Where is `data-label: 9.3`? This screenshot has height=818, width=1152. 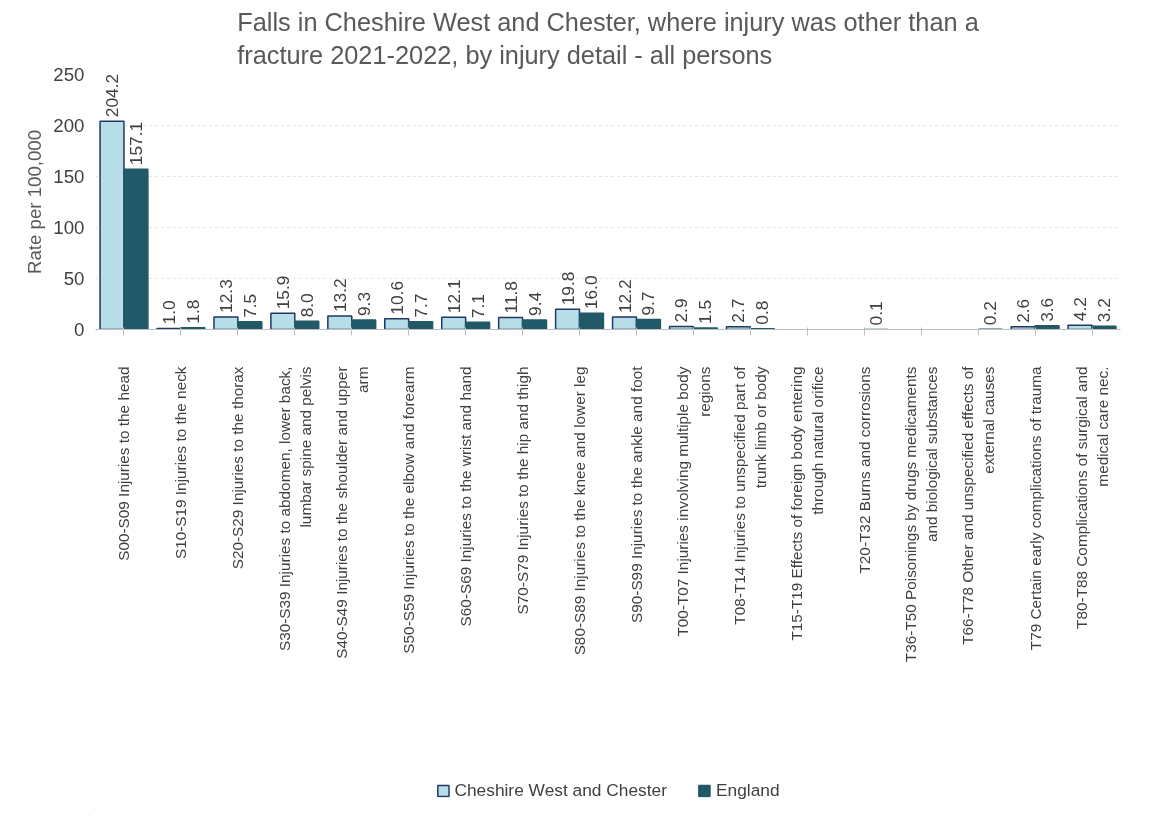
data-label: 9.3 is located at coordinates (363, 304).